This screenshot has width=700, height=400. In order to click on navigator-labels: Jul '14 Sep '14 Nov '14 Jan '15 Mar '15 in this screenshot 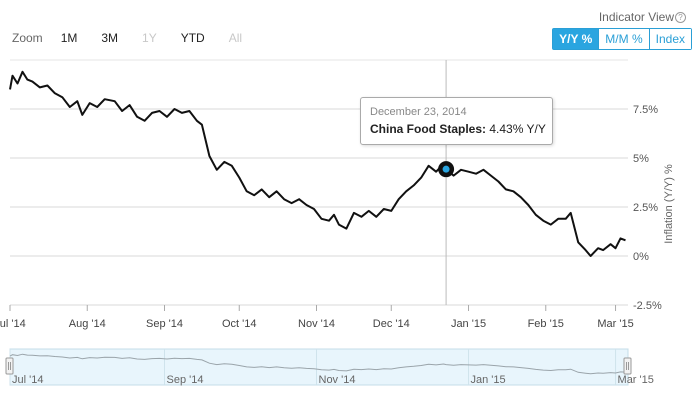, I will do `click(333, 380)`.